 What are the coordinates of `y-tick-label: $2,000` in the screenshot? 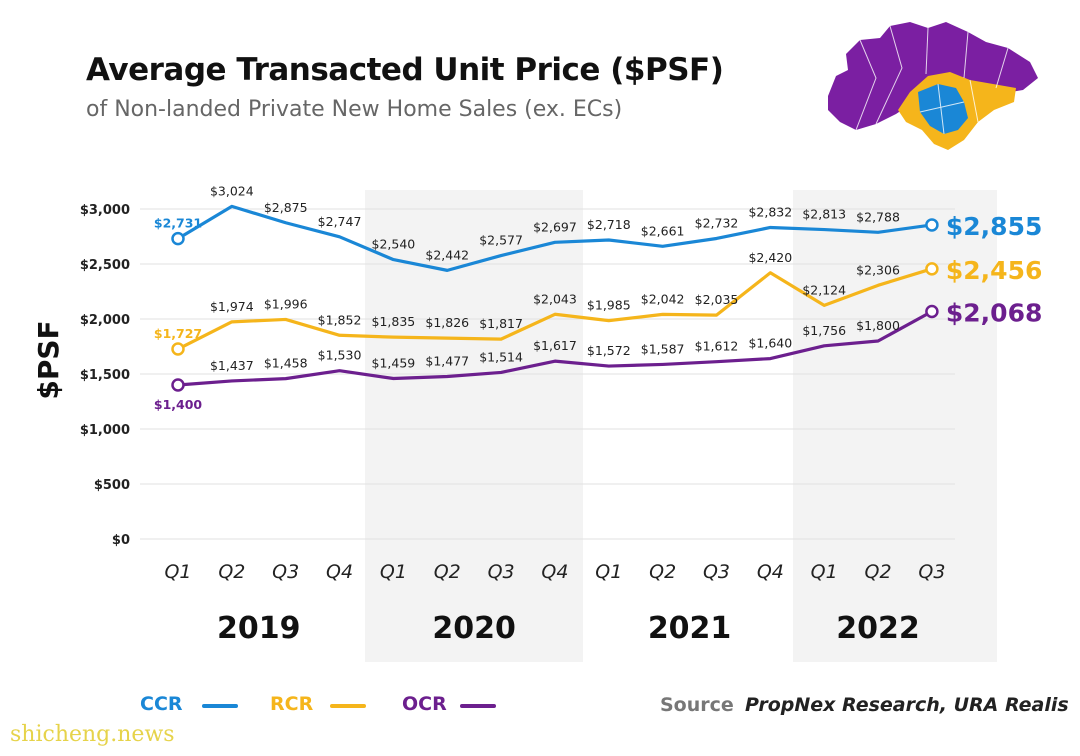 It's located at (105, 320).